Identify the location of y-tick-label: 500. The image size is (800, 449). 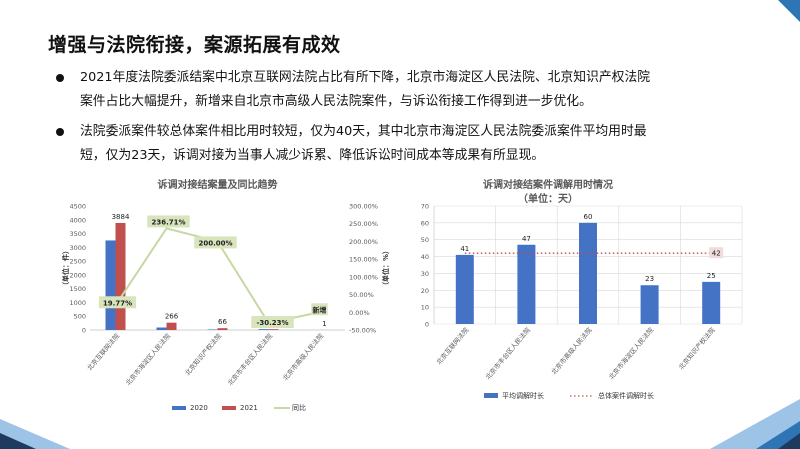
(80, 317).